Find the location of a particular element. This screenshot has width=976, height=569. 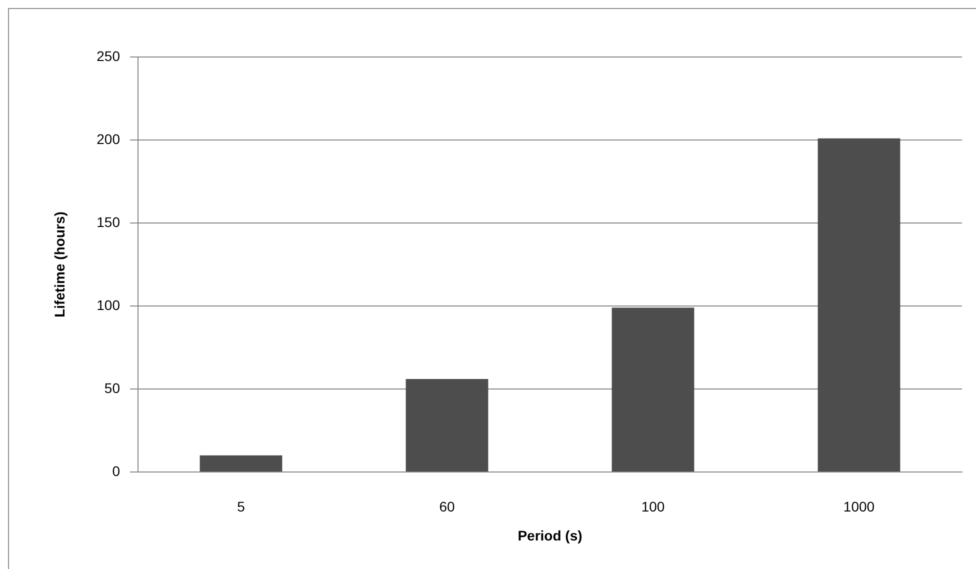

x-tick-label: 5 is located at coordinates (241, 506).